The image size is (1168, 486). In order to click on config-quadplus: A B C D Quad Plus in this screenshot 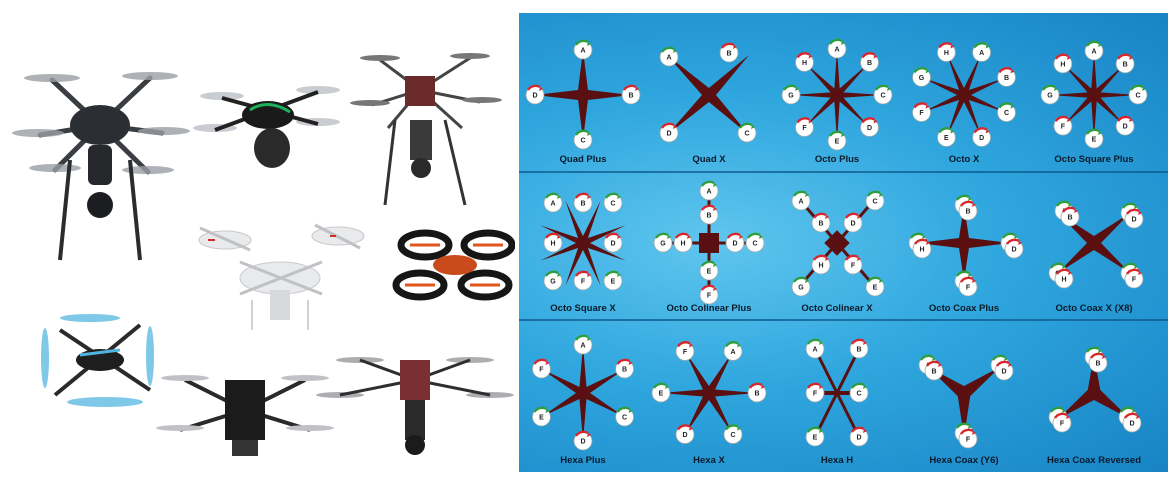, I will do `click(583, 102)`.